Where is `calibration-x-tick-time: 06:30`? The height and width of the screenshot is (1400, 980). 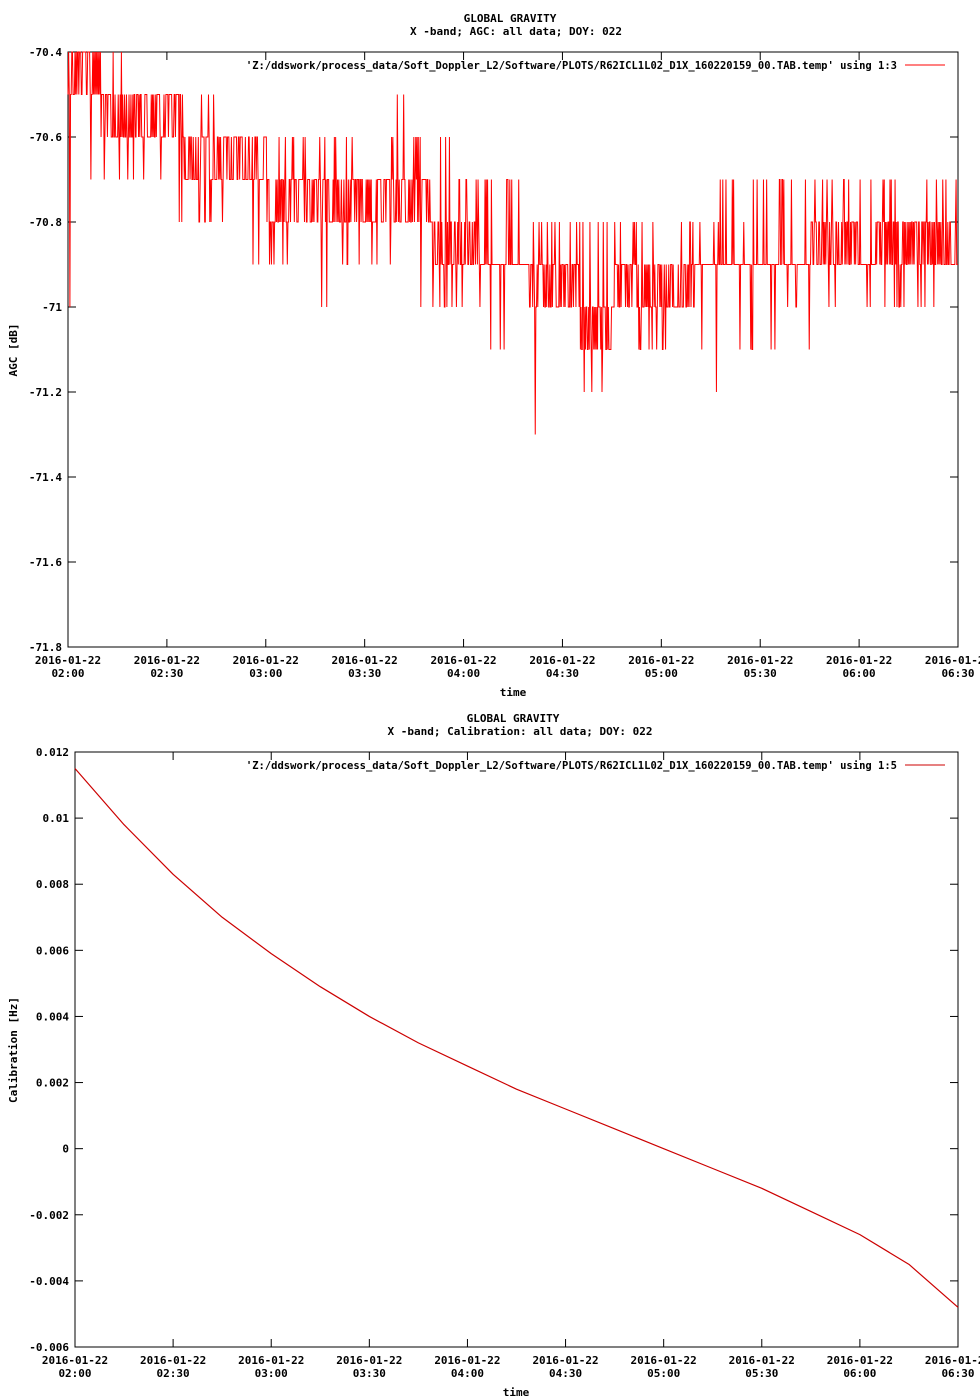
calibration-x-tick-time: 06:30 is located at coordinates (957, 1373).